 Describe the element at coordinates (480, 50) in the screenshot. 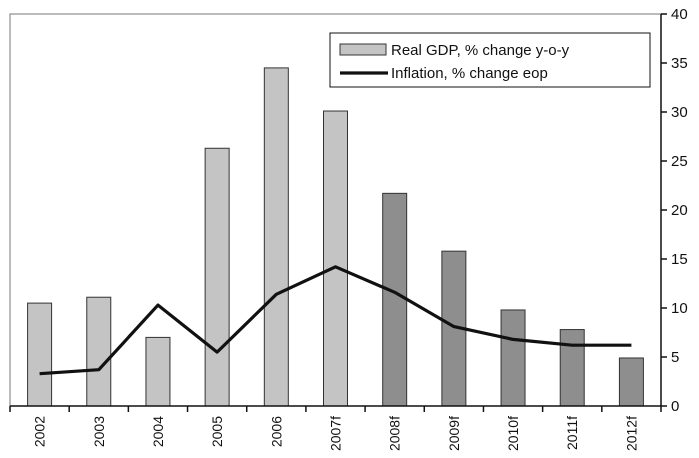

I see `legend-label-gdp: Real GDP, % change y-o-y` at that location.